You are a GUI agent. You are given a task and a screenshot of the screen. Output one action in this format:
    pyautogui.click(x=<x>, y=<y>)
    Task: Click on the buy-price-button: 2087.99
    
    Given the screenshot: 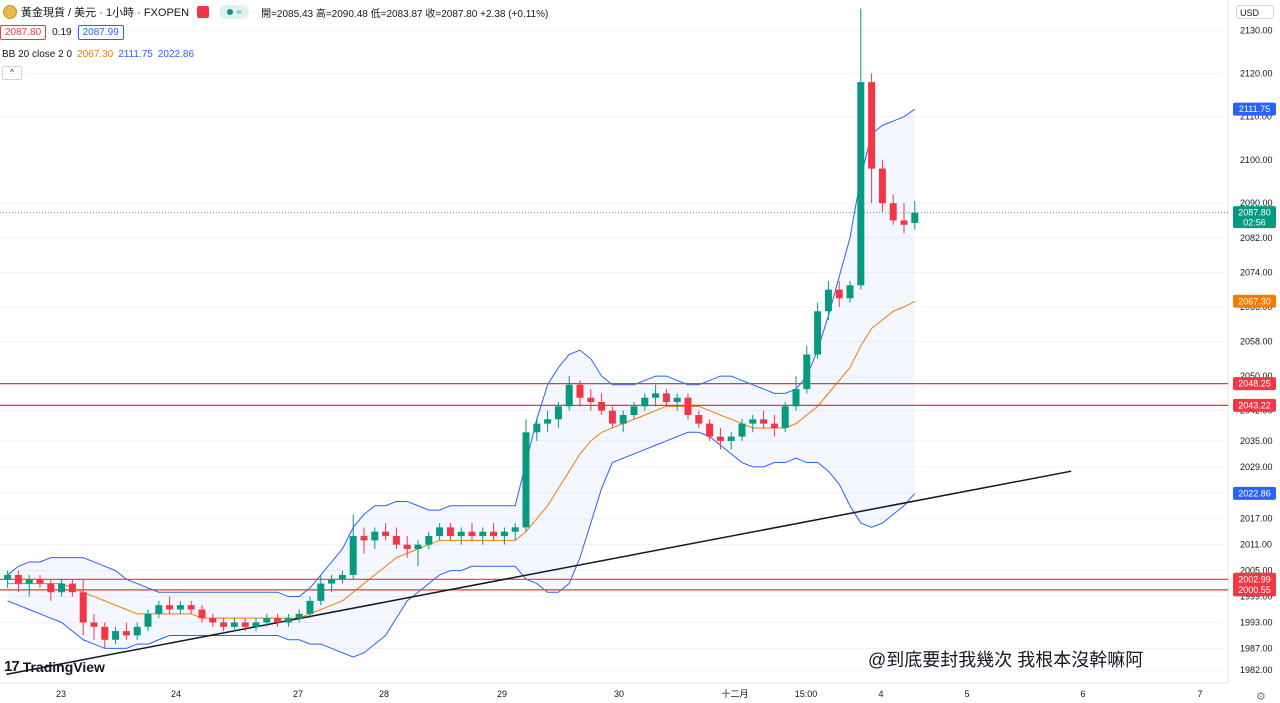 What is the action you would take?
    pyautogui.click(x=100, y=32)
    